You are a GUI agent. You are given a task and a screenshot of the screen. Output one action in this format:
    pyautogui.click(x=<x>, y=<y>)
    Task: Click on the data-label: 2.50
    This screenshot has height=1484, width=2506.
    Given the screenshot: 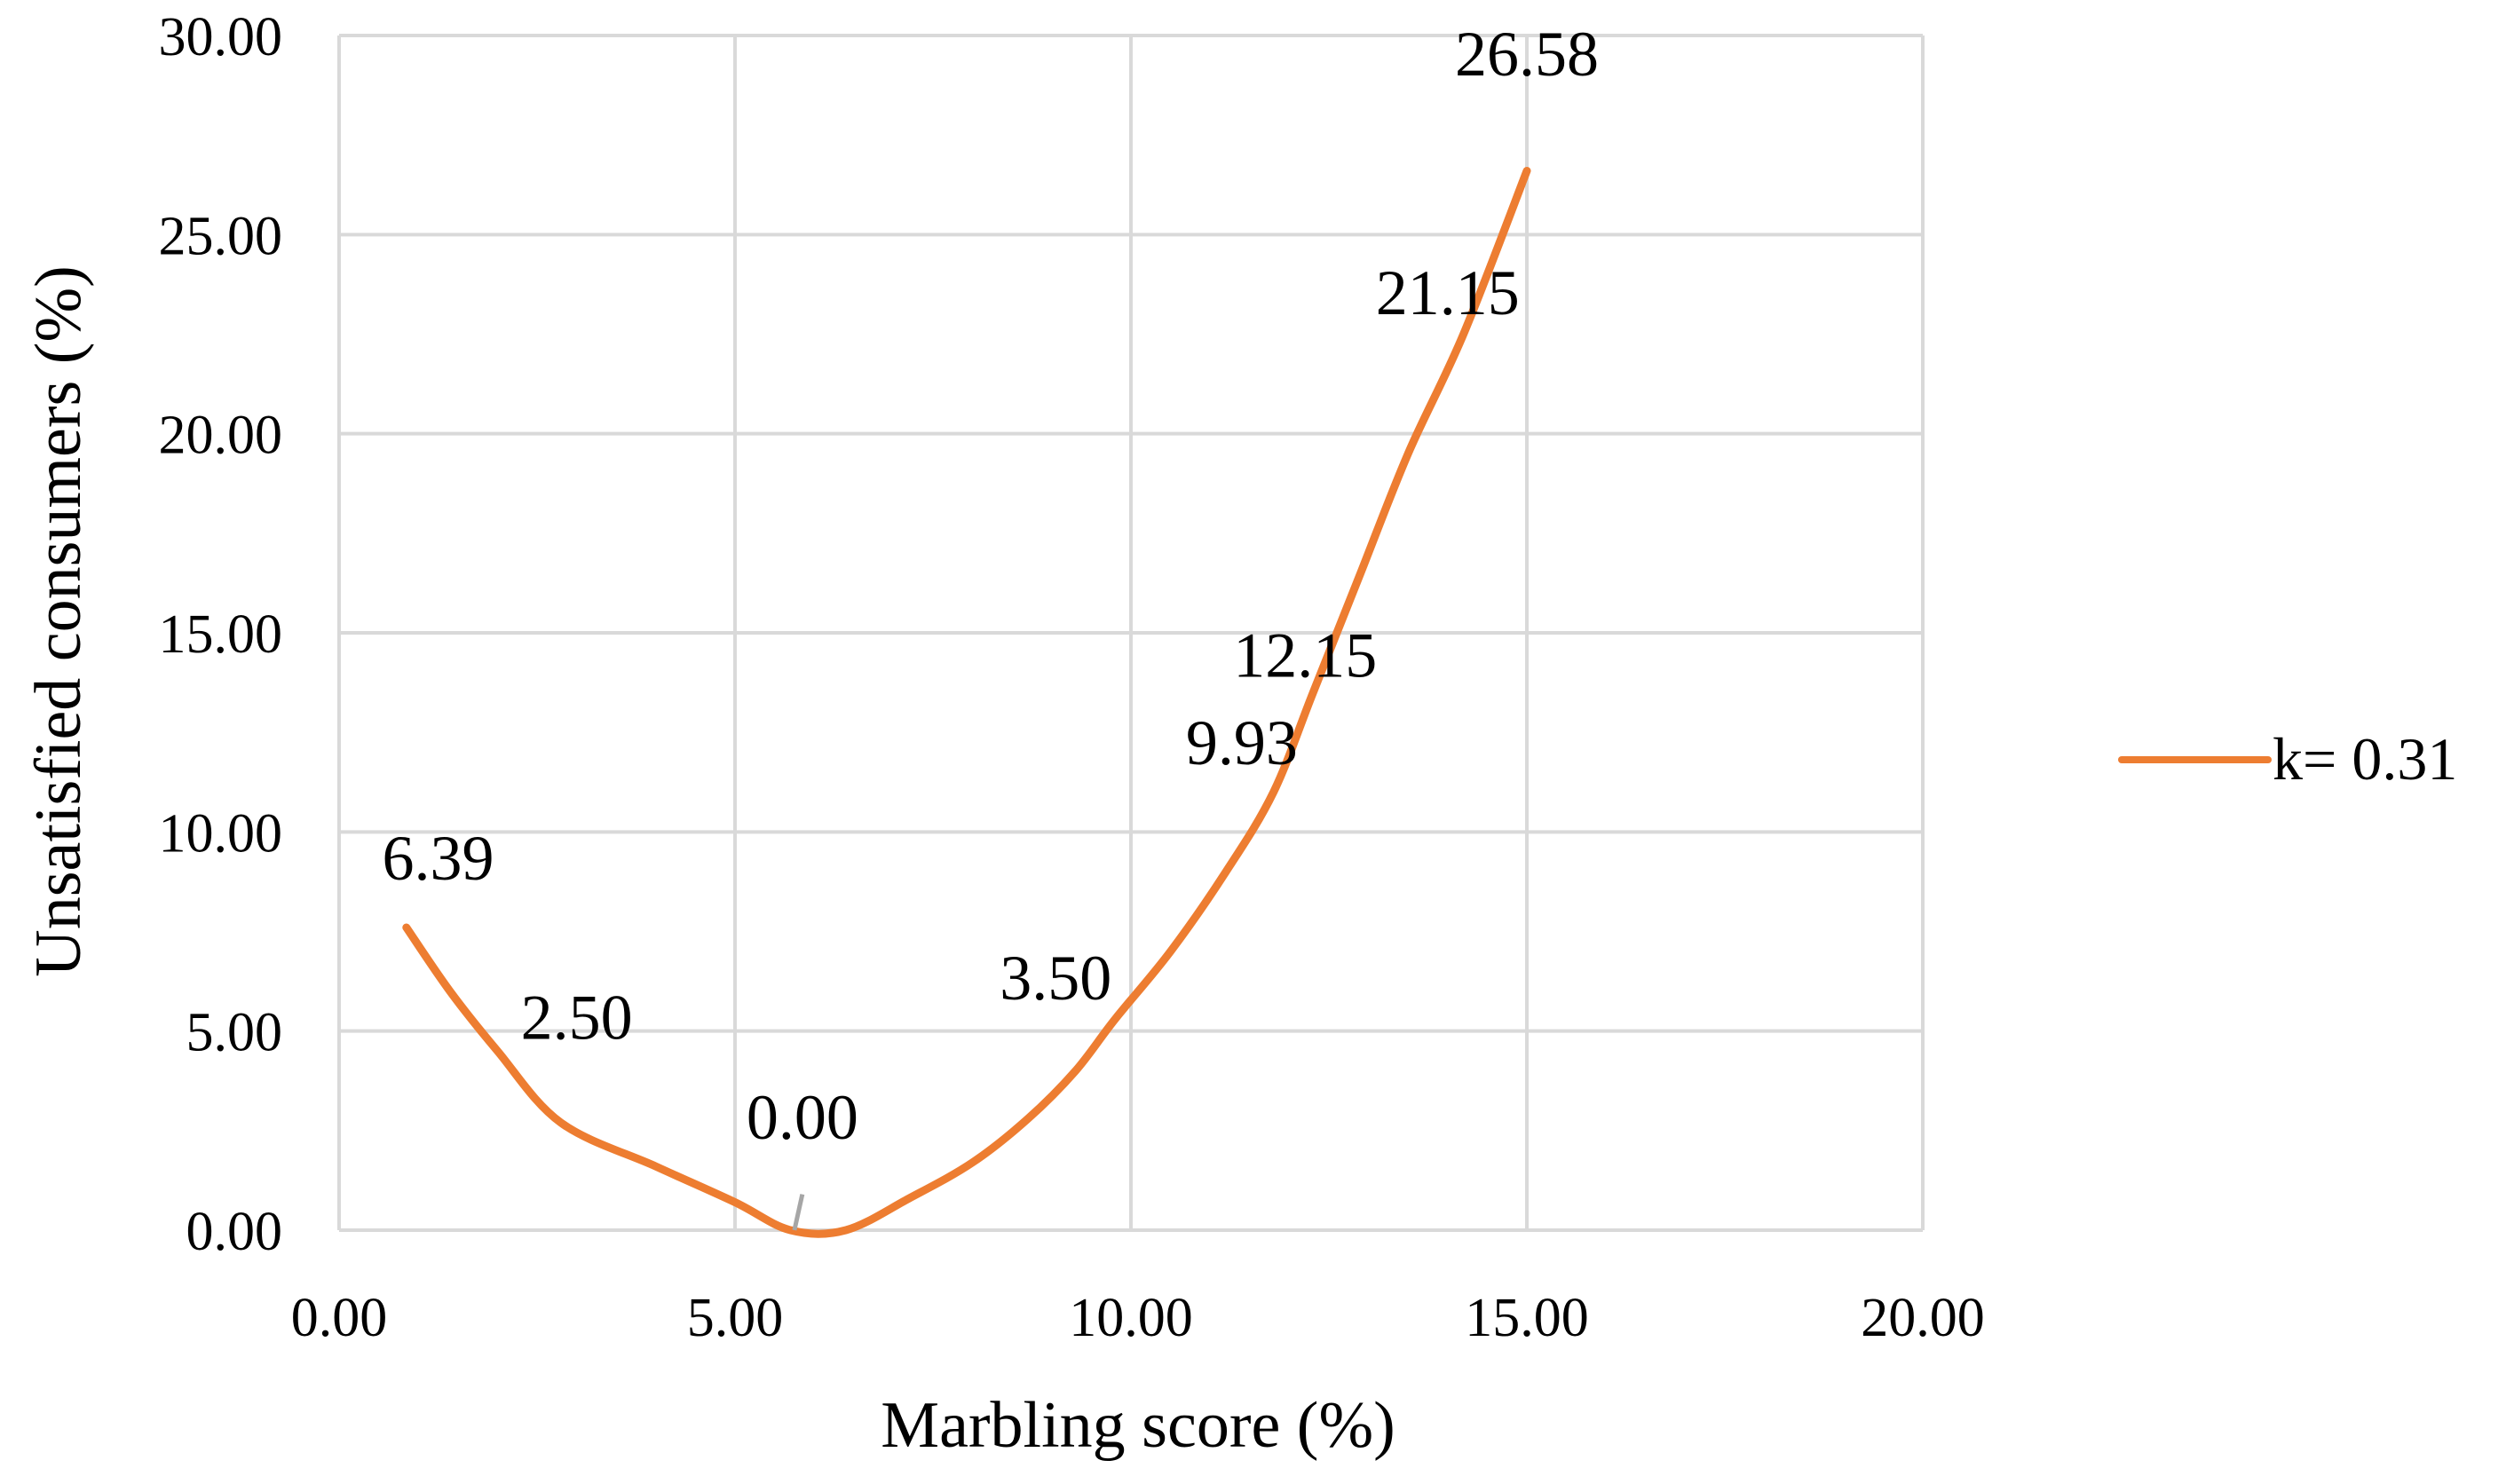 What is the action you would take?
    pyautogui.click(x=577, y=1019)
    